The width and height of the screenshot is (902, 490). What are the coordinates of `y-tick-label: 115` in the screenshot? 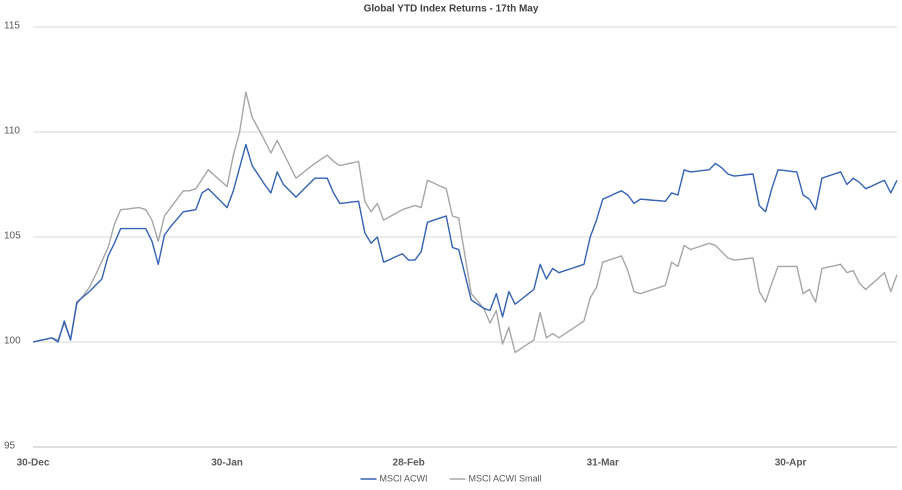 It's located at (12, 26).